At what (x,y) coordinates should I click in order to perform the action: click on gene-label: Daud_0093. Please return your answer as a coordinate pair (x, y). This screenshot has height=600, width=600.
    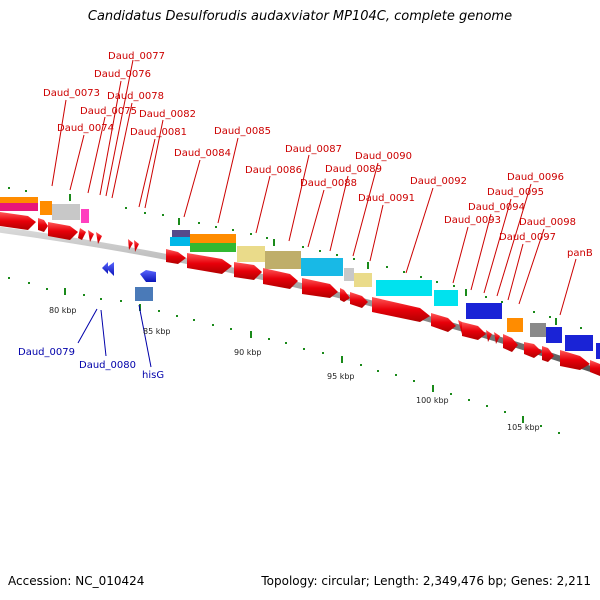
    Looking at the image, I should click on (472, 220).